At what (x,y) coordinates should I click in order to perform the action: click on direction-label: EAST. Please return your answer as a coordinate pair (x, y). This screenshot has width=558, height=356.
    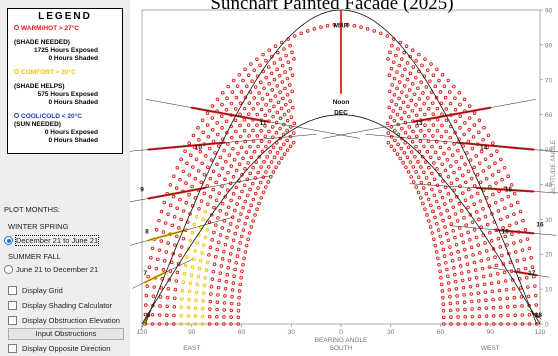
    Looking at the image, I should click on (191, 348).